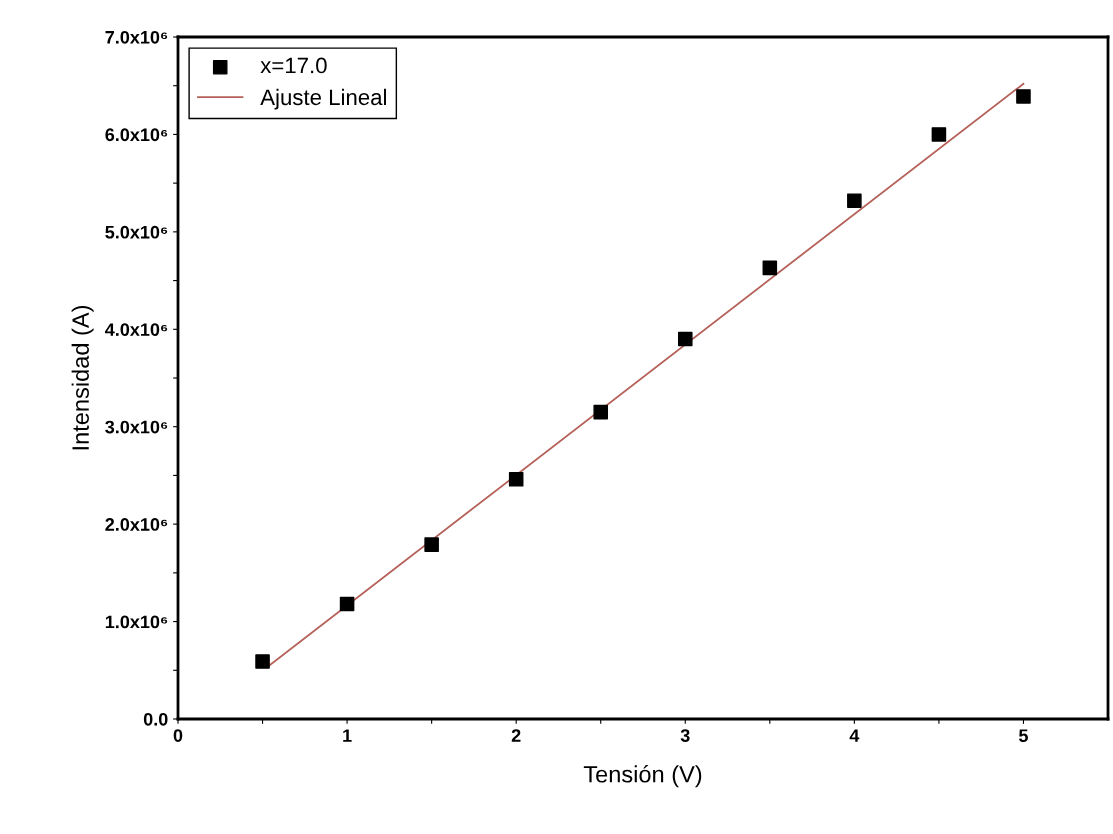  Describe the element at coordinates (136, 622) in the screenshot. I see `y-tick-label: 1.0x10⁶` at that location.